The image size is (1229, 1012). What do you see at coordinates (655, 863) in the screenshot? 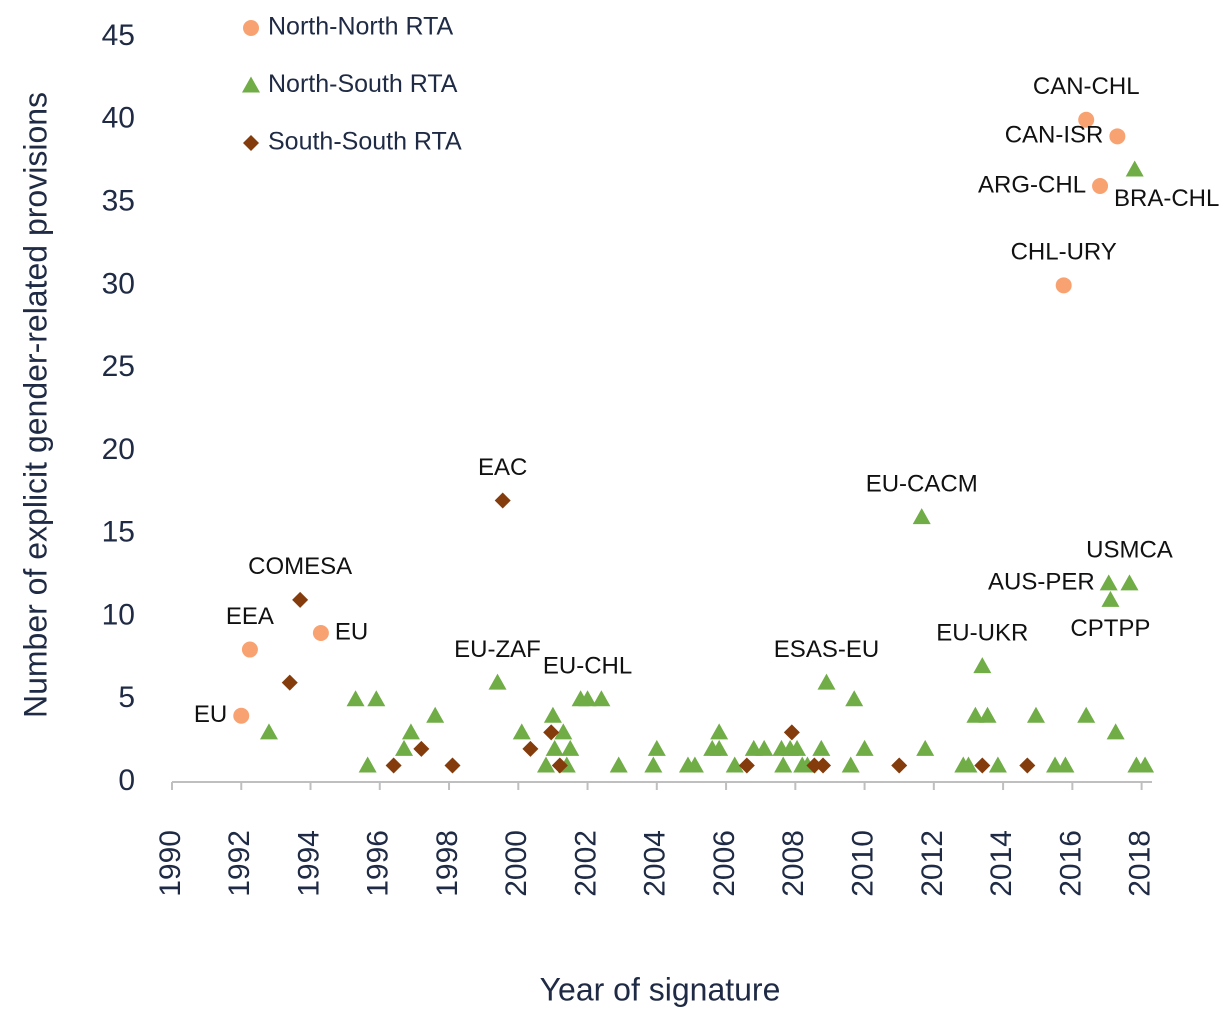
I see `x-tick-label: 2004` at bounding box center [655, 863].